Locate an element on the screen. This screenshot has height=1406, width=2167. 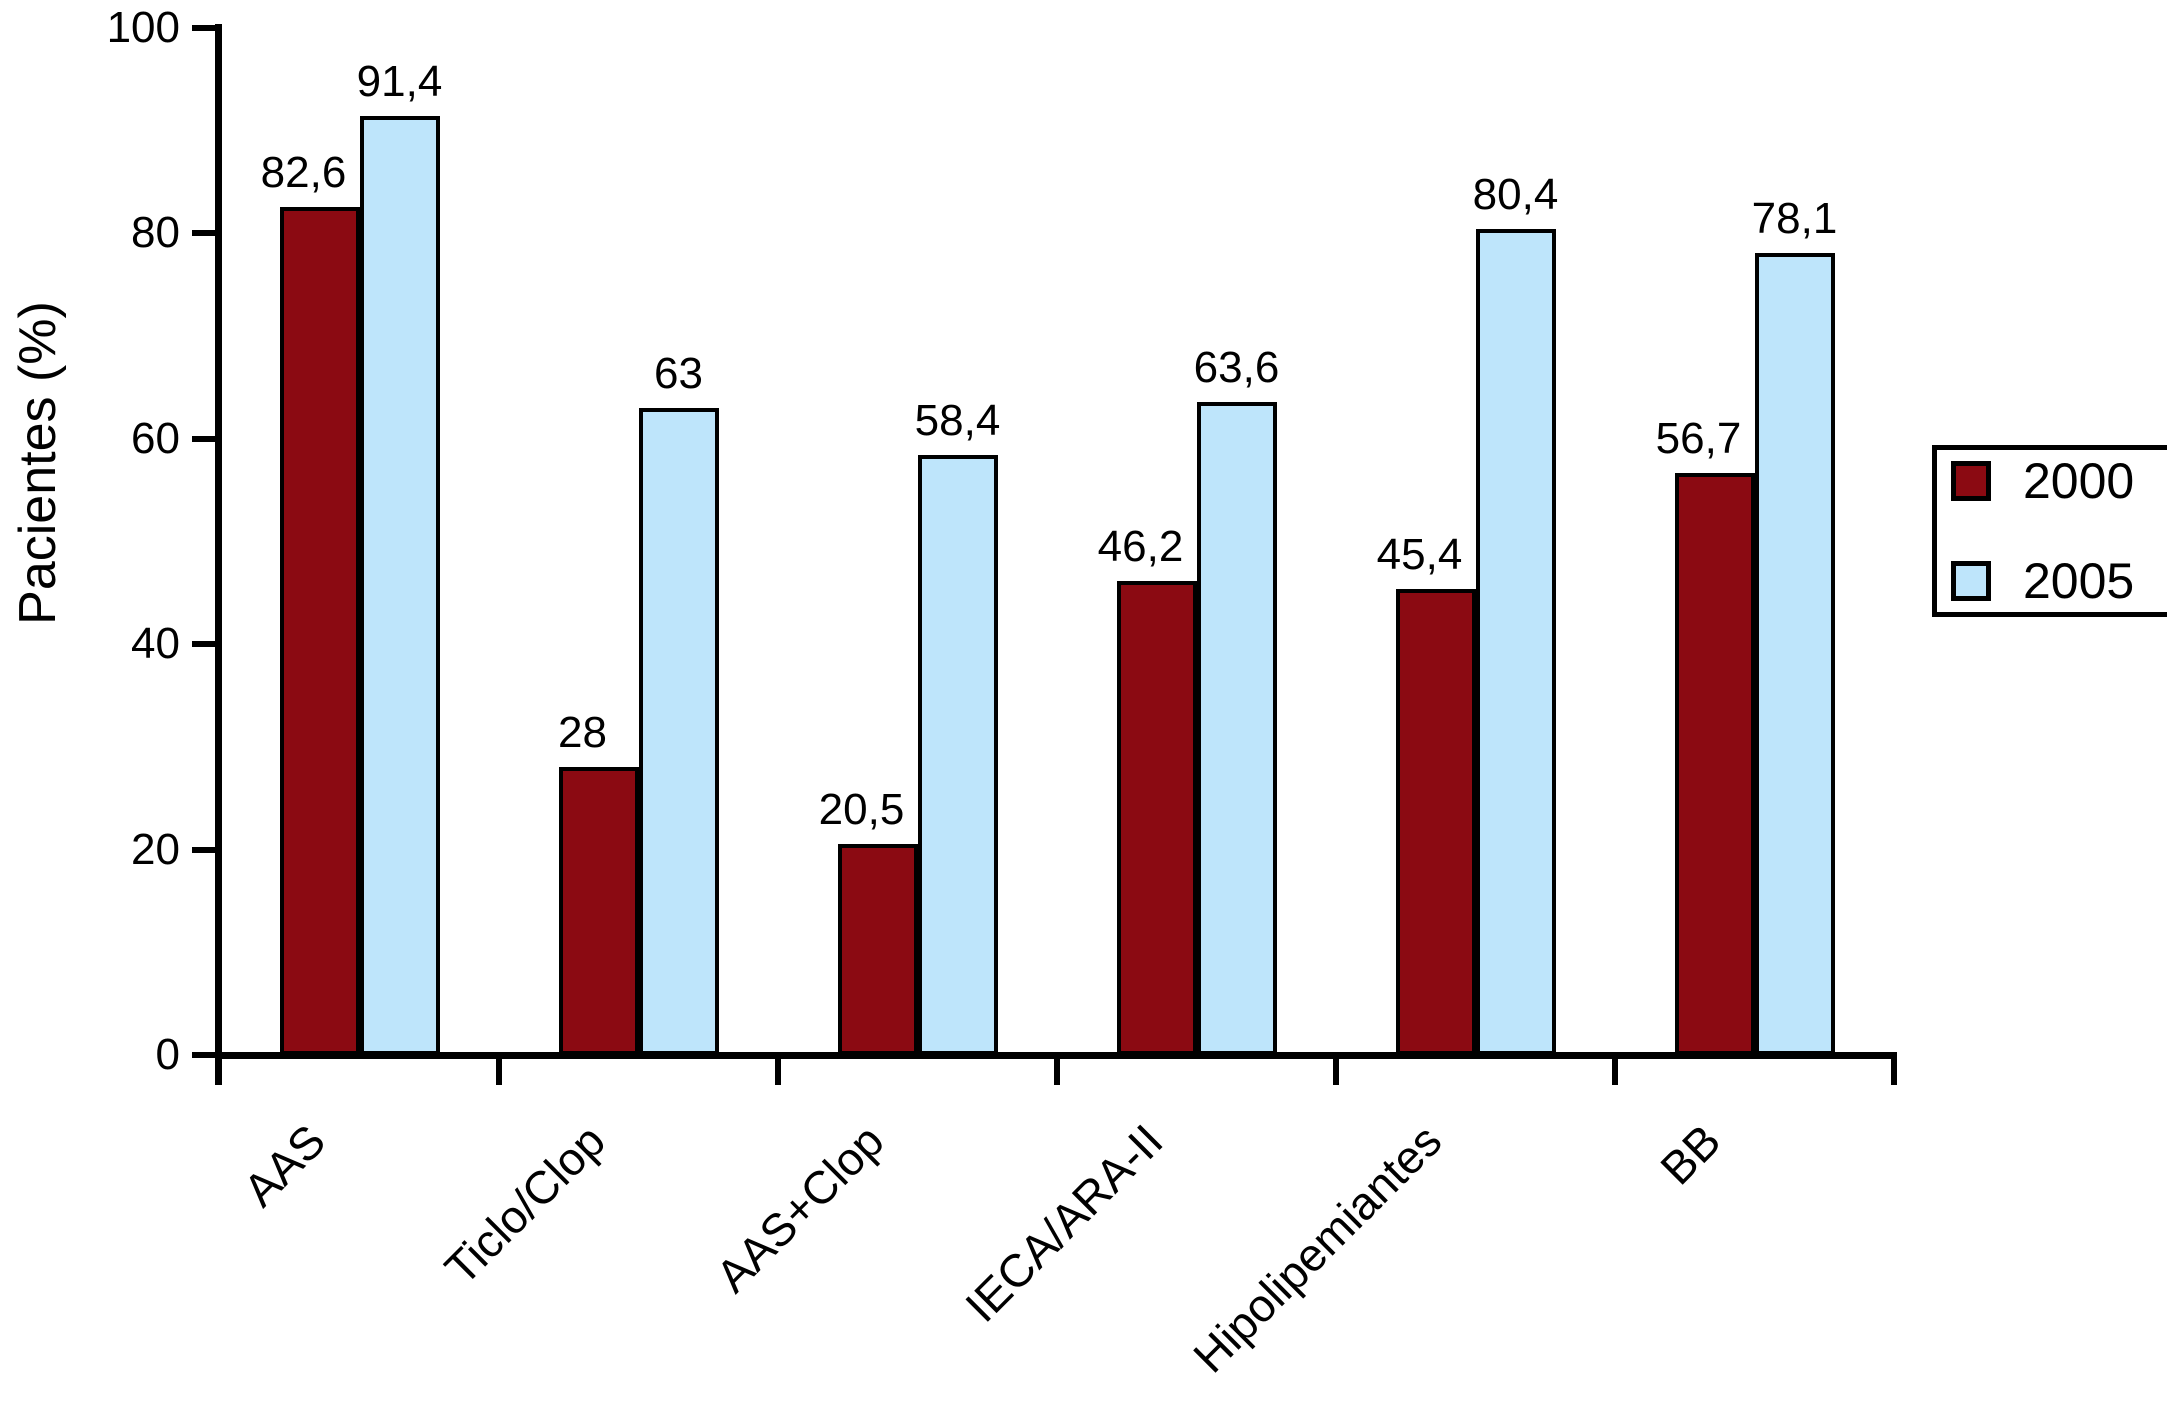
legend-label-2005: 2005 is located at coordinates (2079, 581).